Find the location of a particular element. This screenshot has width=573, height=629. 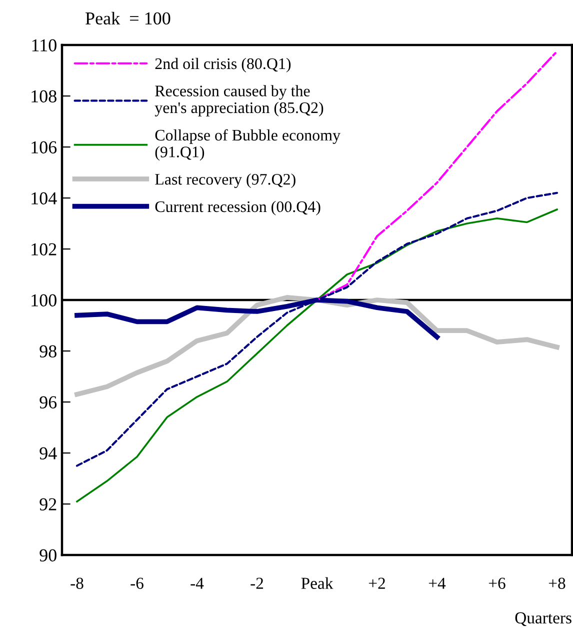

y-tick-label: 90 is located at coordinates (48, 555).